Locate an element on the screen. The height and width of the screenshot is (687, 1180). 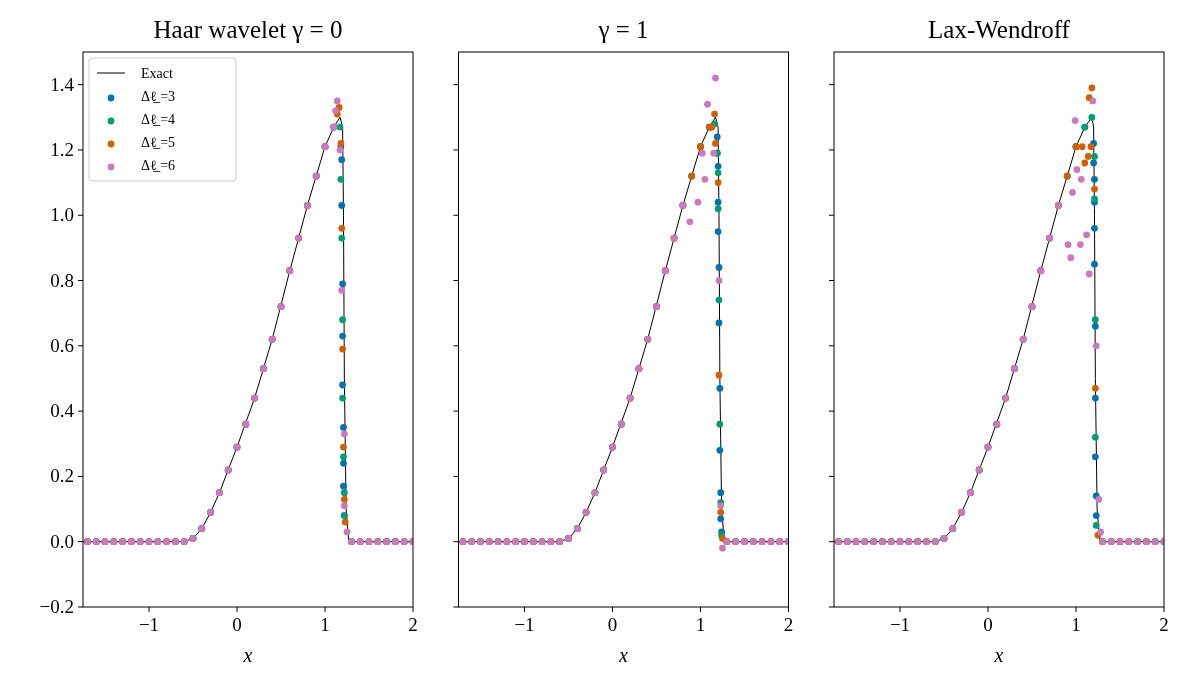
legend-label: Δℓ̲ =5 is located at coordinates (158, 142).